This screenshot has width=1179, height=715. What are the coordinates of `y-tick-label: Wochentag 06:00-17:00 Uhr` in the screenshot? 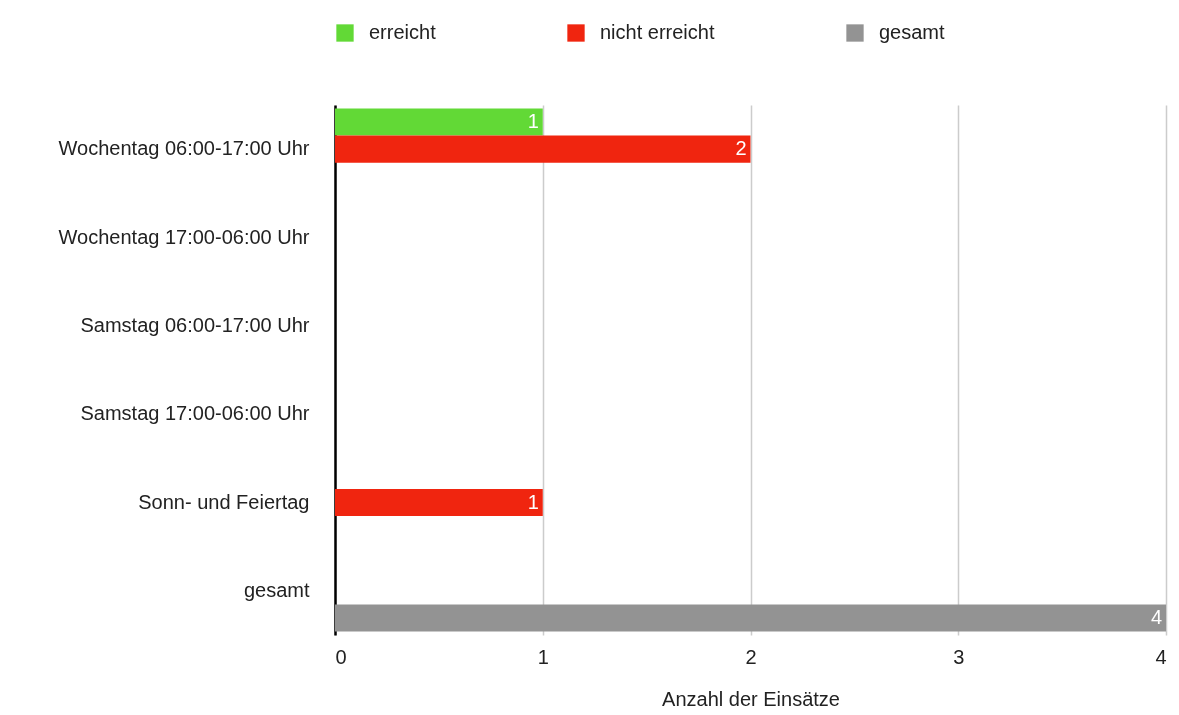 It's located at (184, 148).